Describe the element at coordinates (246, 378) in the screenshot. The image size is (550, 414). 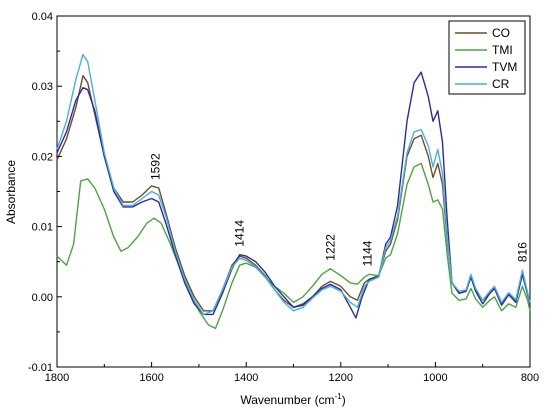
I see `x-tick-label: 1400` at that location.